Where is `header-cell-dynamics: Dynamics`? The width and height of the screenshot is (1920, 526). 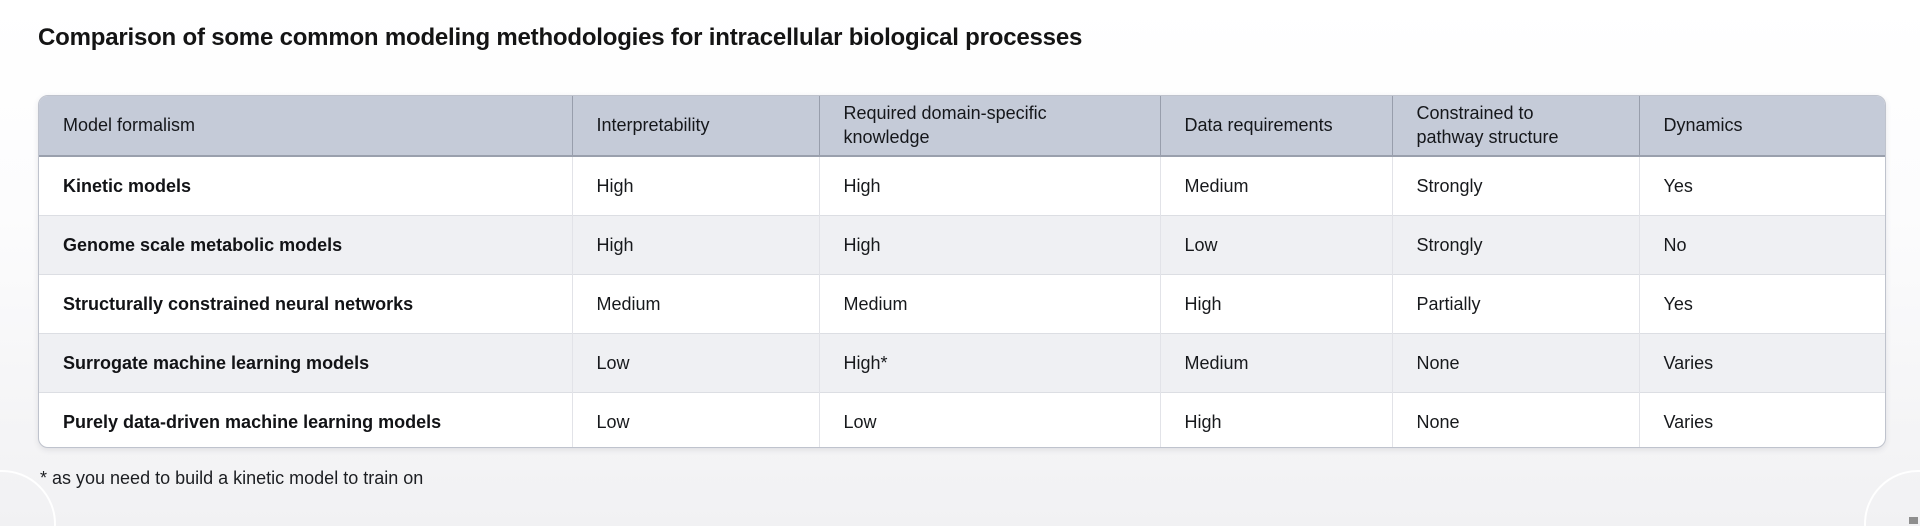 header-cell-dynamics: Dynamics is located at coordinates (1762, 126).